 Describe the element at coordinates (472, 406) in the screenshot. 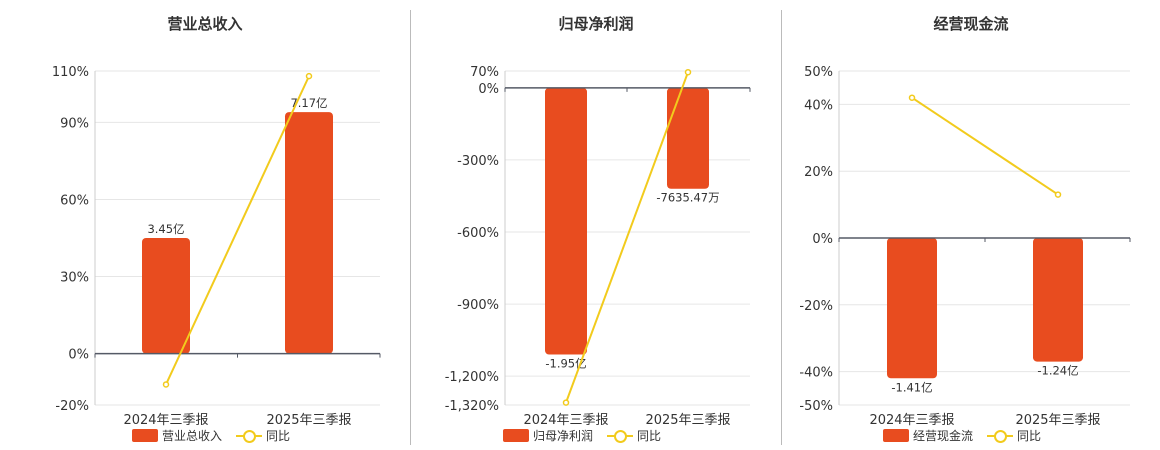

I see `y-tick-label: -1,320%` at that location.